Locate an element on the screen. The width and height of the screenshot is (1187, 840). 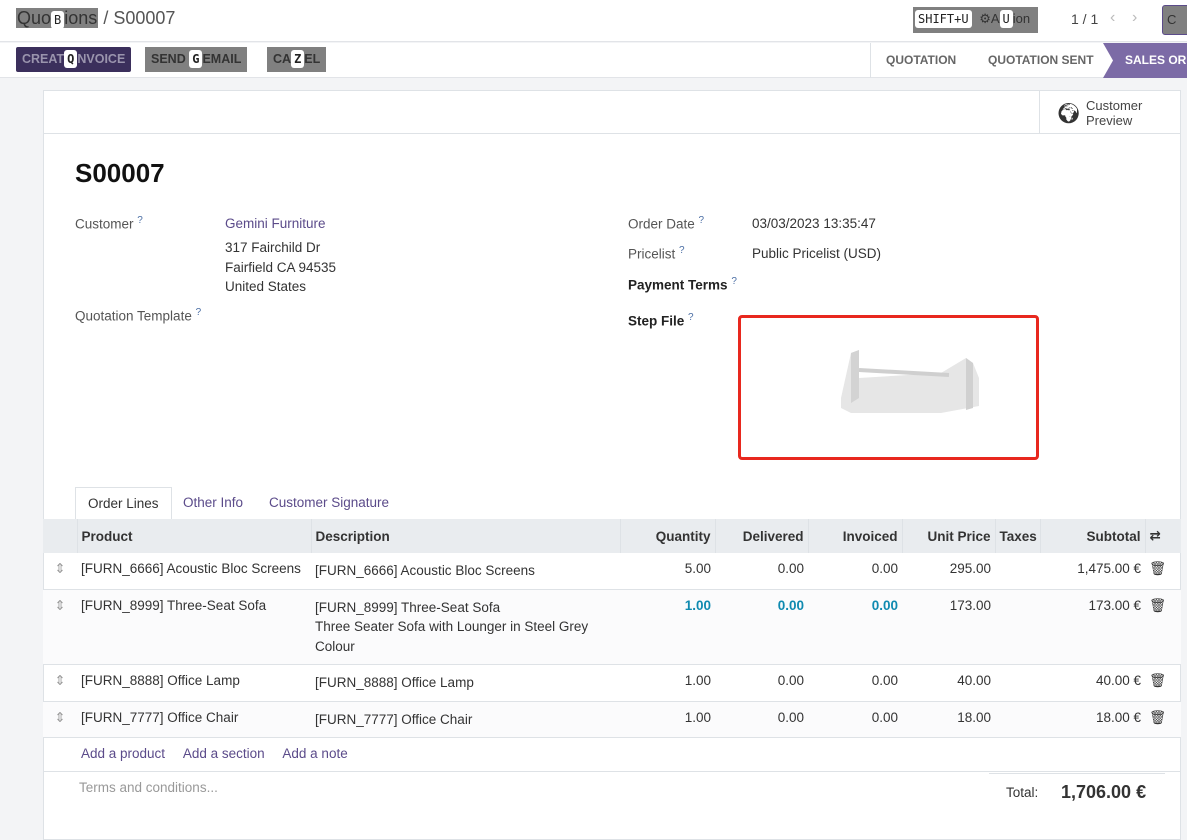
status-sales-order-bg is located at coordinates (1145, 60).